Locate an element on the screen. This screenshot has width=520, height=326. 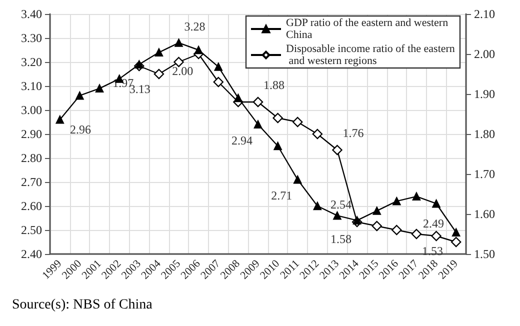
y-tick-label: 2.70 is located at coordinates (31, 182).